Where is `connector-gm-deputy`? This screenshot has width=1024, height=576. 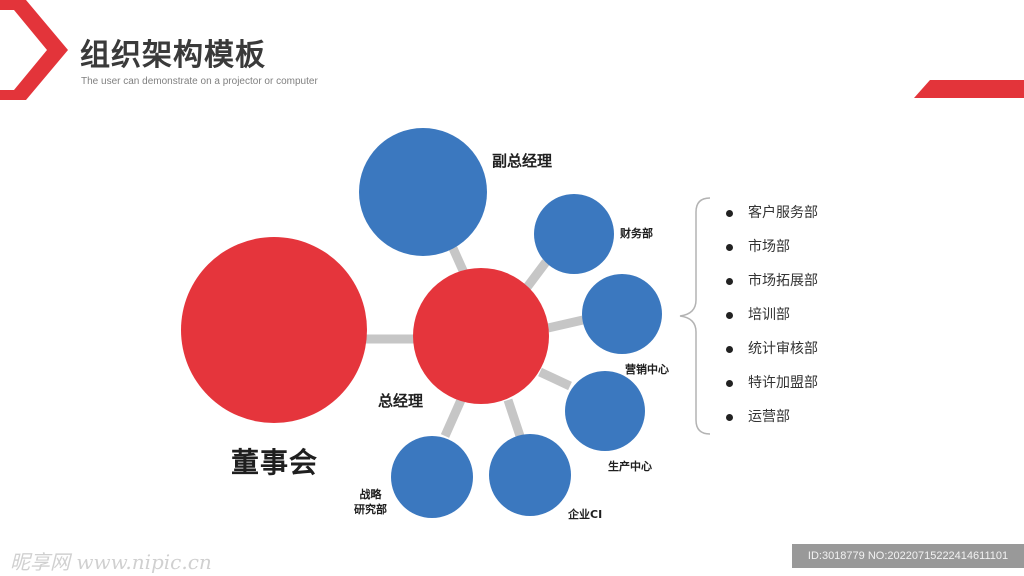
connector-gm-deputy is located at coordinates (458, 260).